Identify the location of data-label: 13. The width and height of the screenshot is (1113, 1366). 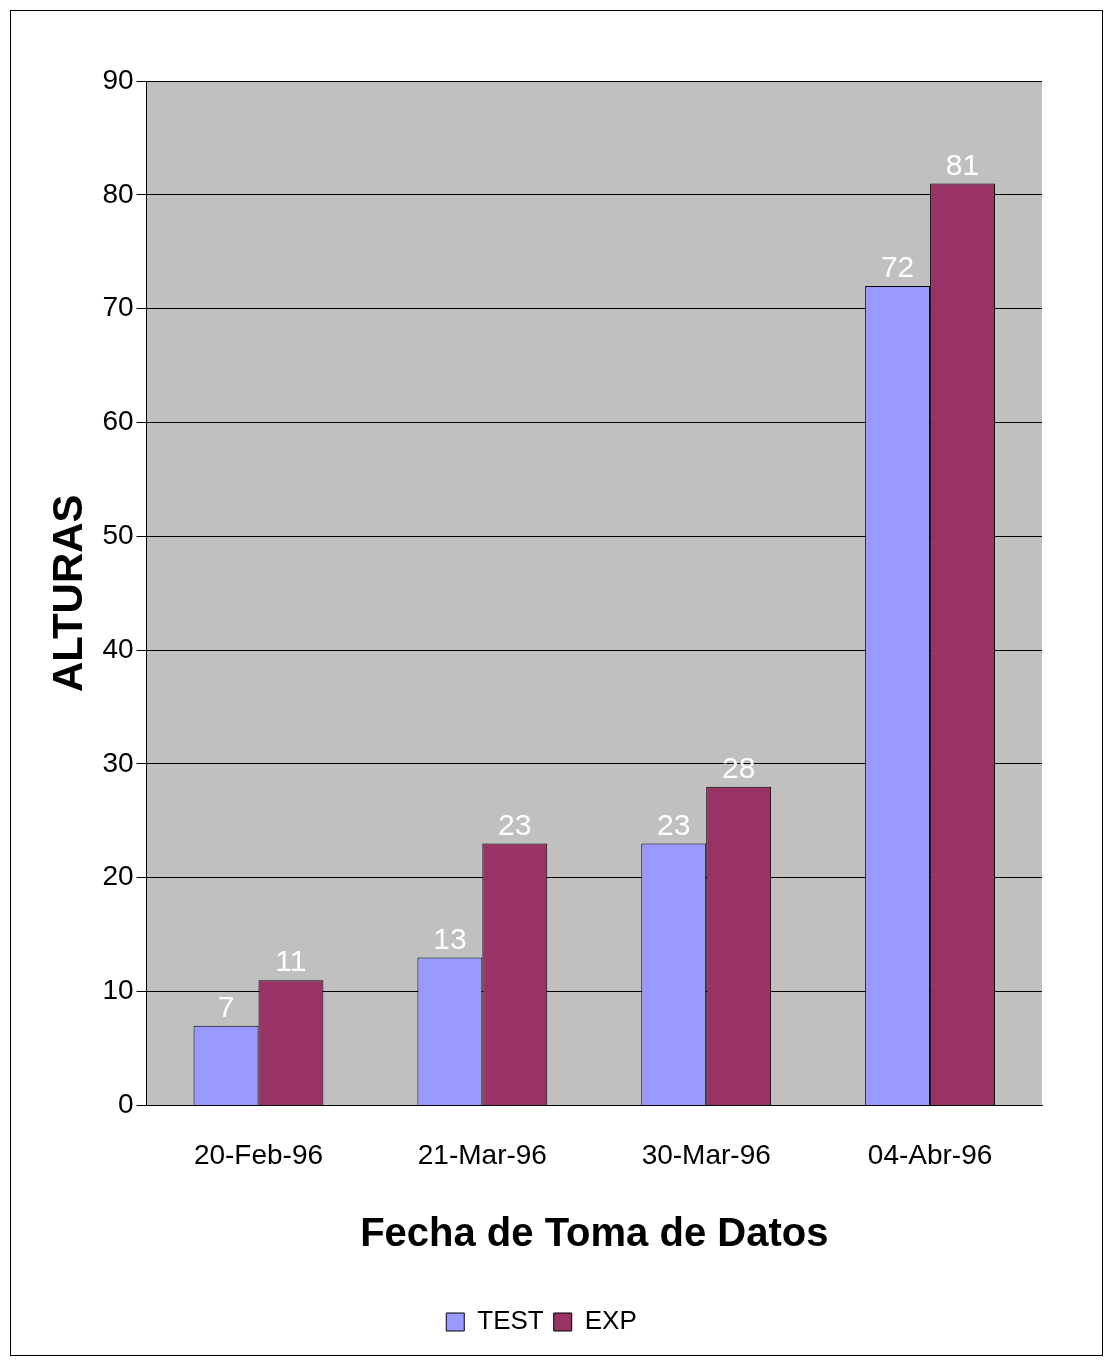
(450, 938).